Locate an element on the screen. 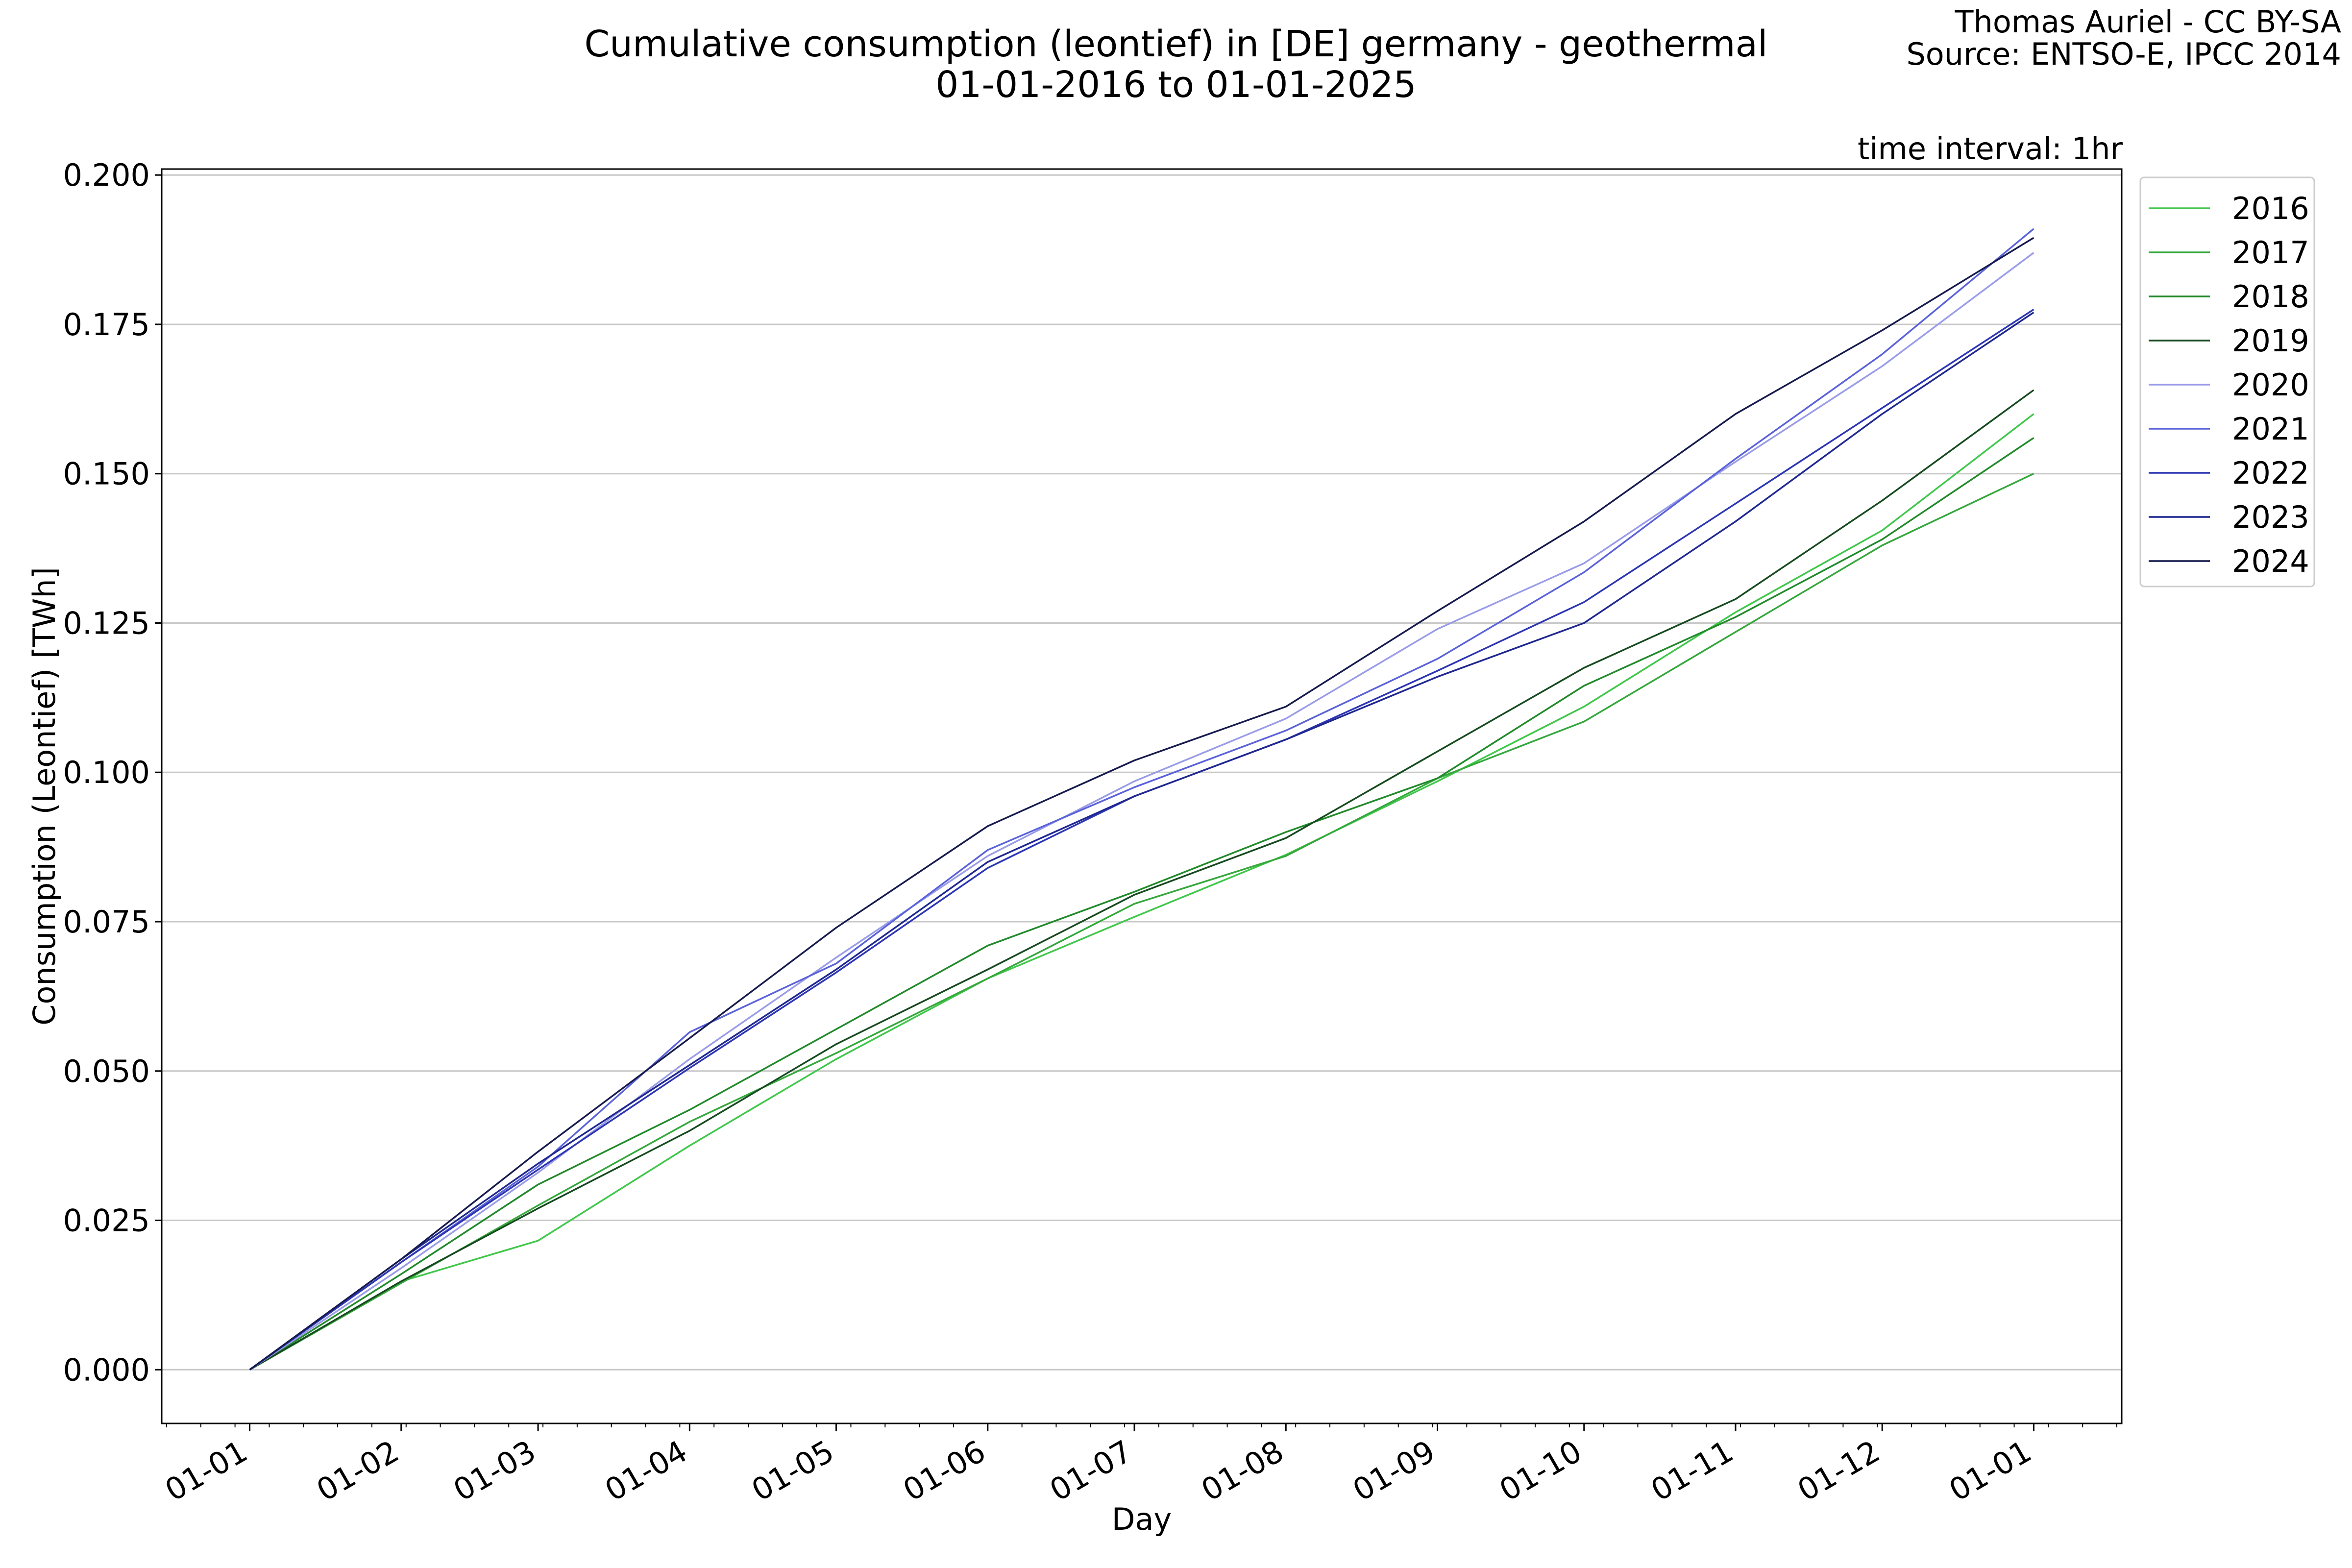  x-tick-label: 01-03 is located at coordinates (494, 1470).